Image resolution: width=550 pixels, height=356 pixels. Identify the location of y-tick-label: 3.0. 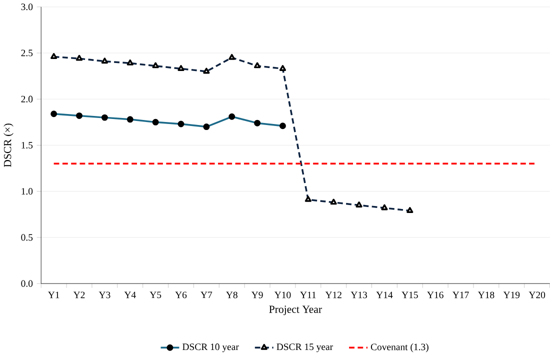
(27, 7).